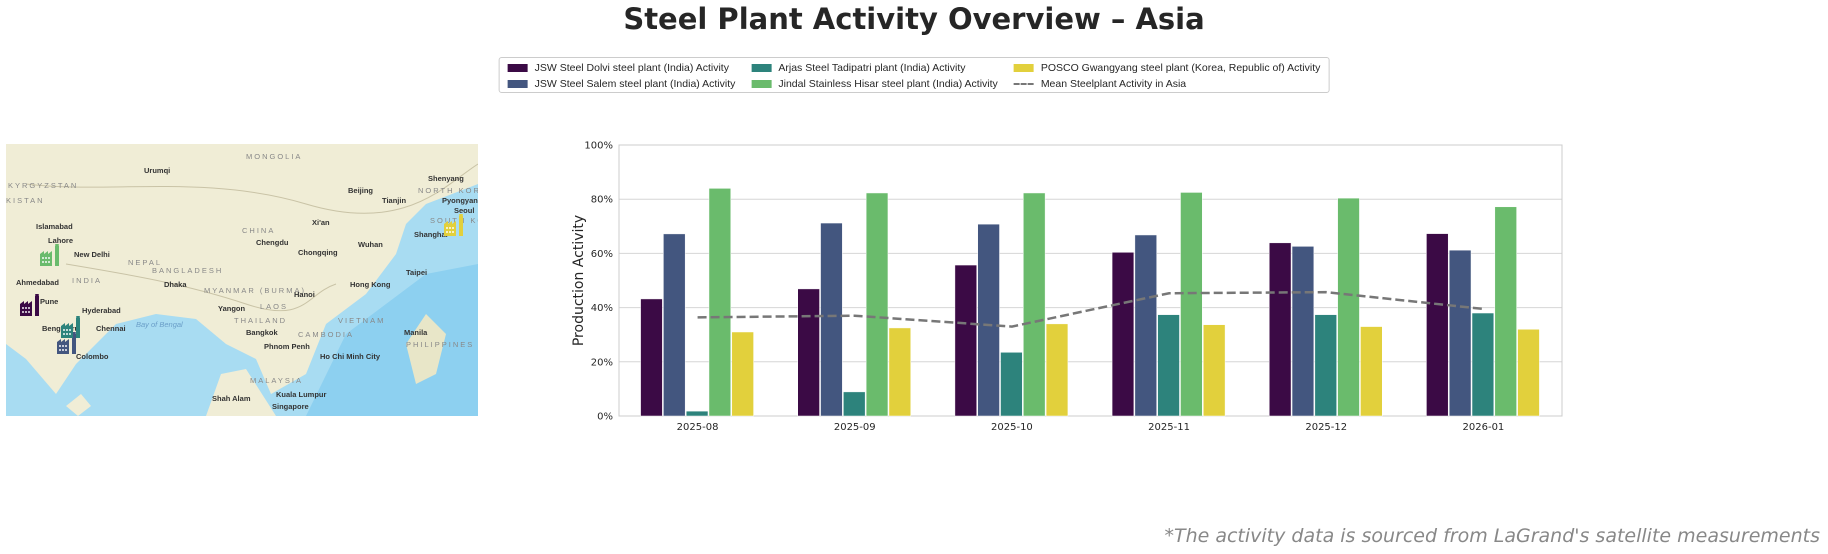 This screenshot has width=1828, height=554. Describe the element at coordinates (188, 270) in the screenshot. I see `map-label: BANGLADESH` at that location.